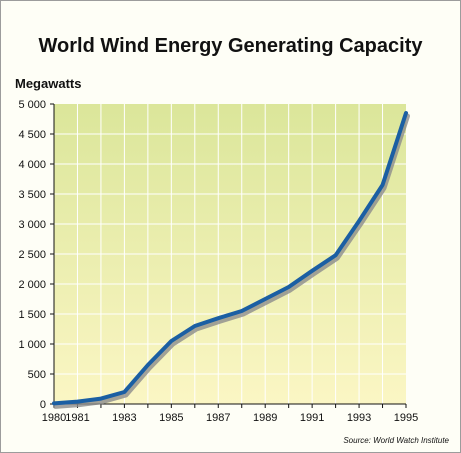  I want to click on y-tick-label: 3 500, so click(32, 195).